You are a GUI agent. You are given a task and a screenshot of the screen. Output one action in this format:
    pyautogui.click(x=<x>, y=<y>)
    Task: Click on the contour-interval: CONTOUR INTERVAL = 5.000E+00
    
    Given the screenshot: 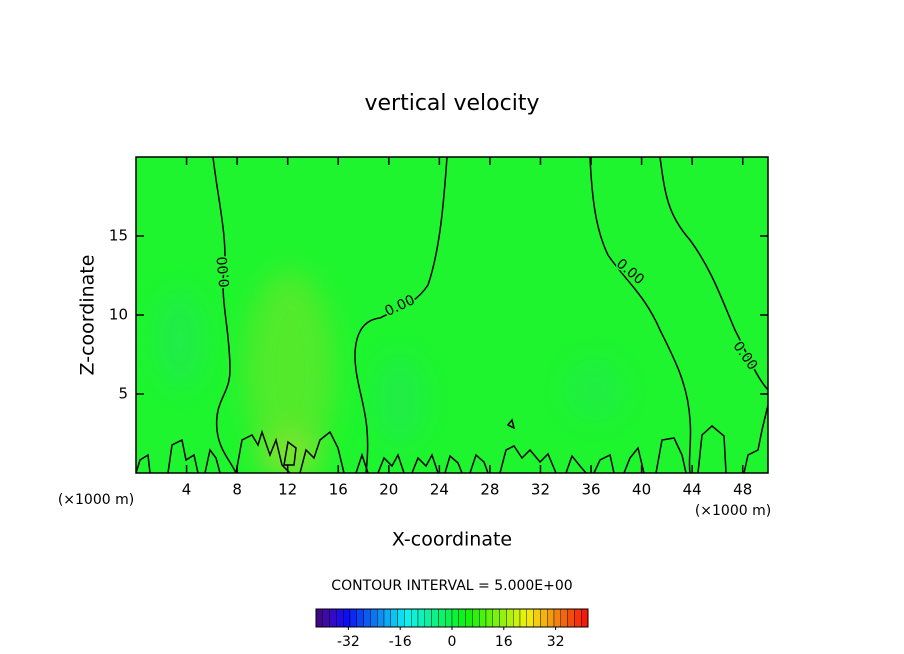 What is the action you would take?
    pyautogui.click(x=451, y=586)
    